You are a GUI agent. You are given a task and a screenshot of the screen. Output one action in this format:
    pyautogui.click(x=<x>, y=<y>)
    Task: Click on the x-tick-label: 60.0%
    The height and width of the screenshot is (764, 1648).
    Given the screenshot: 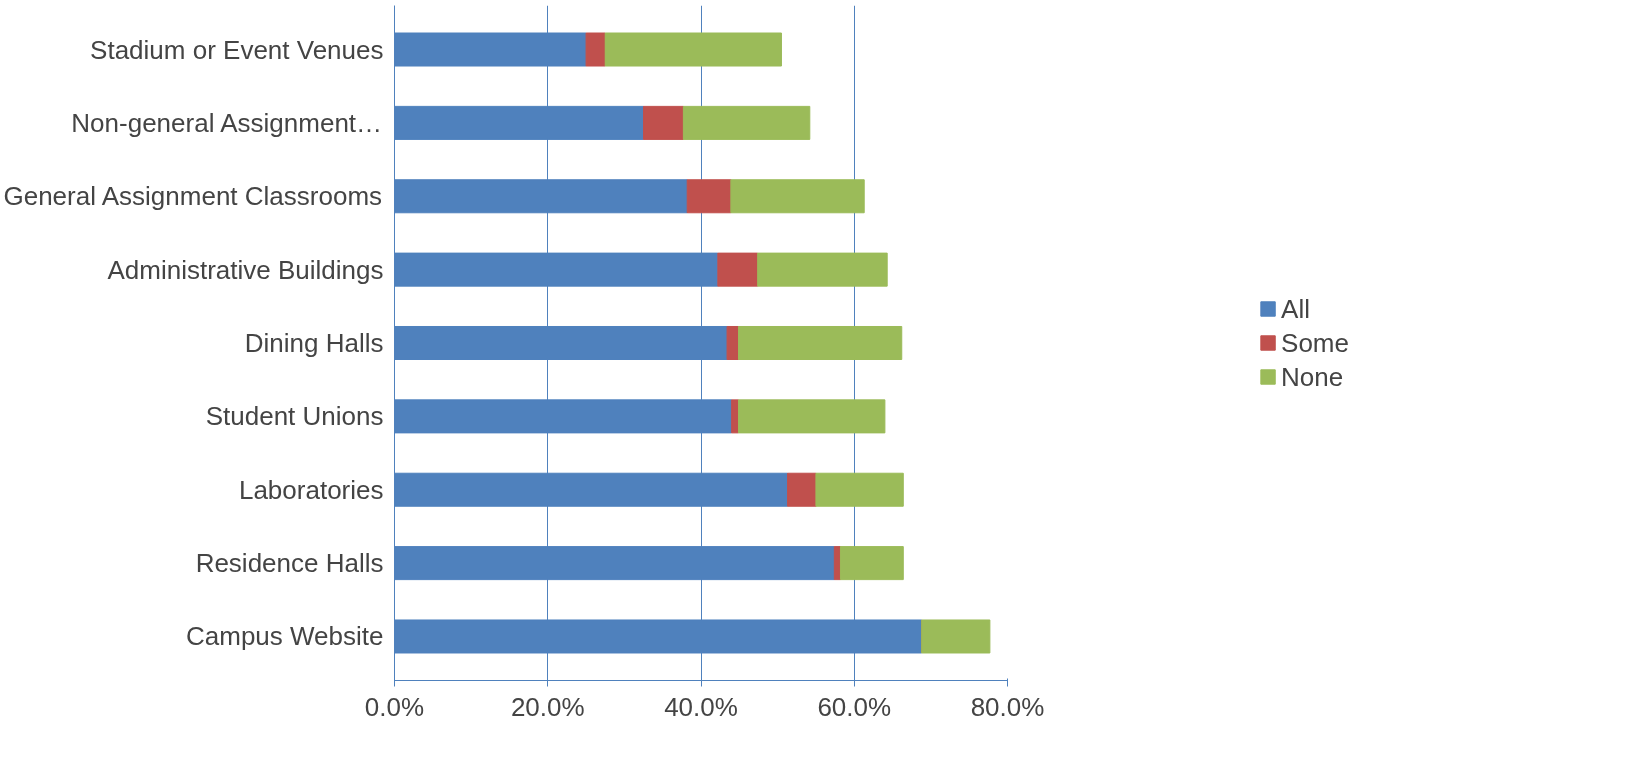 What is the action you would take?
    pyautogui.click(x=854, y=706)
    